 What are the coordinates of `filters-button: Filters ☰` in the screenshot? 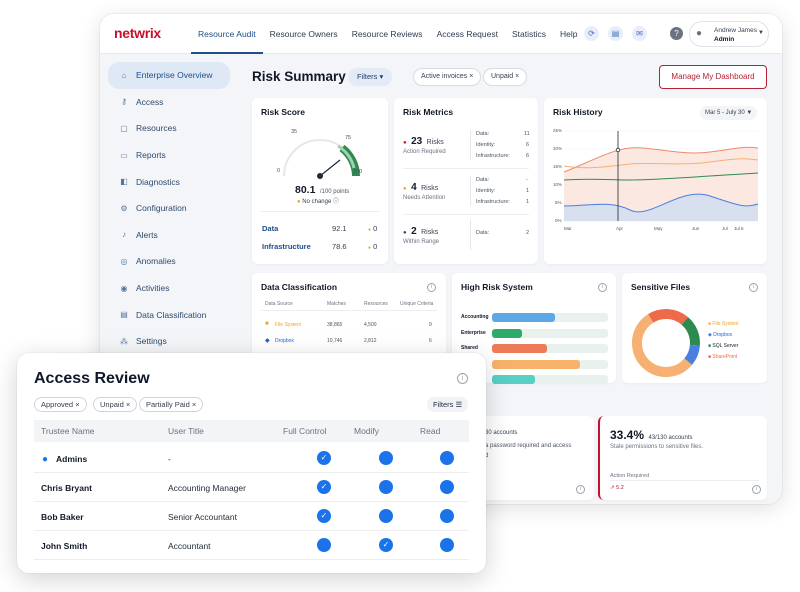 It's located at (448, 404).